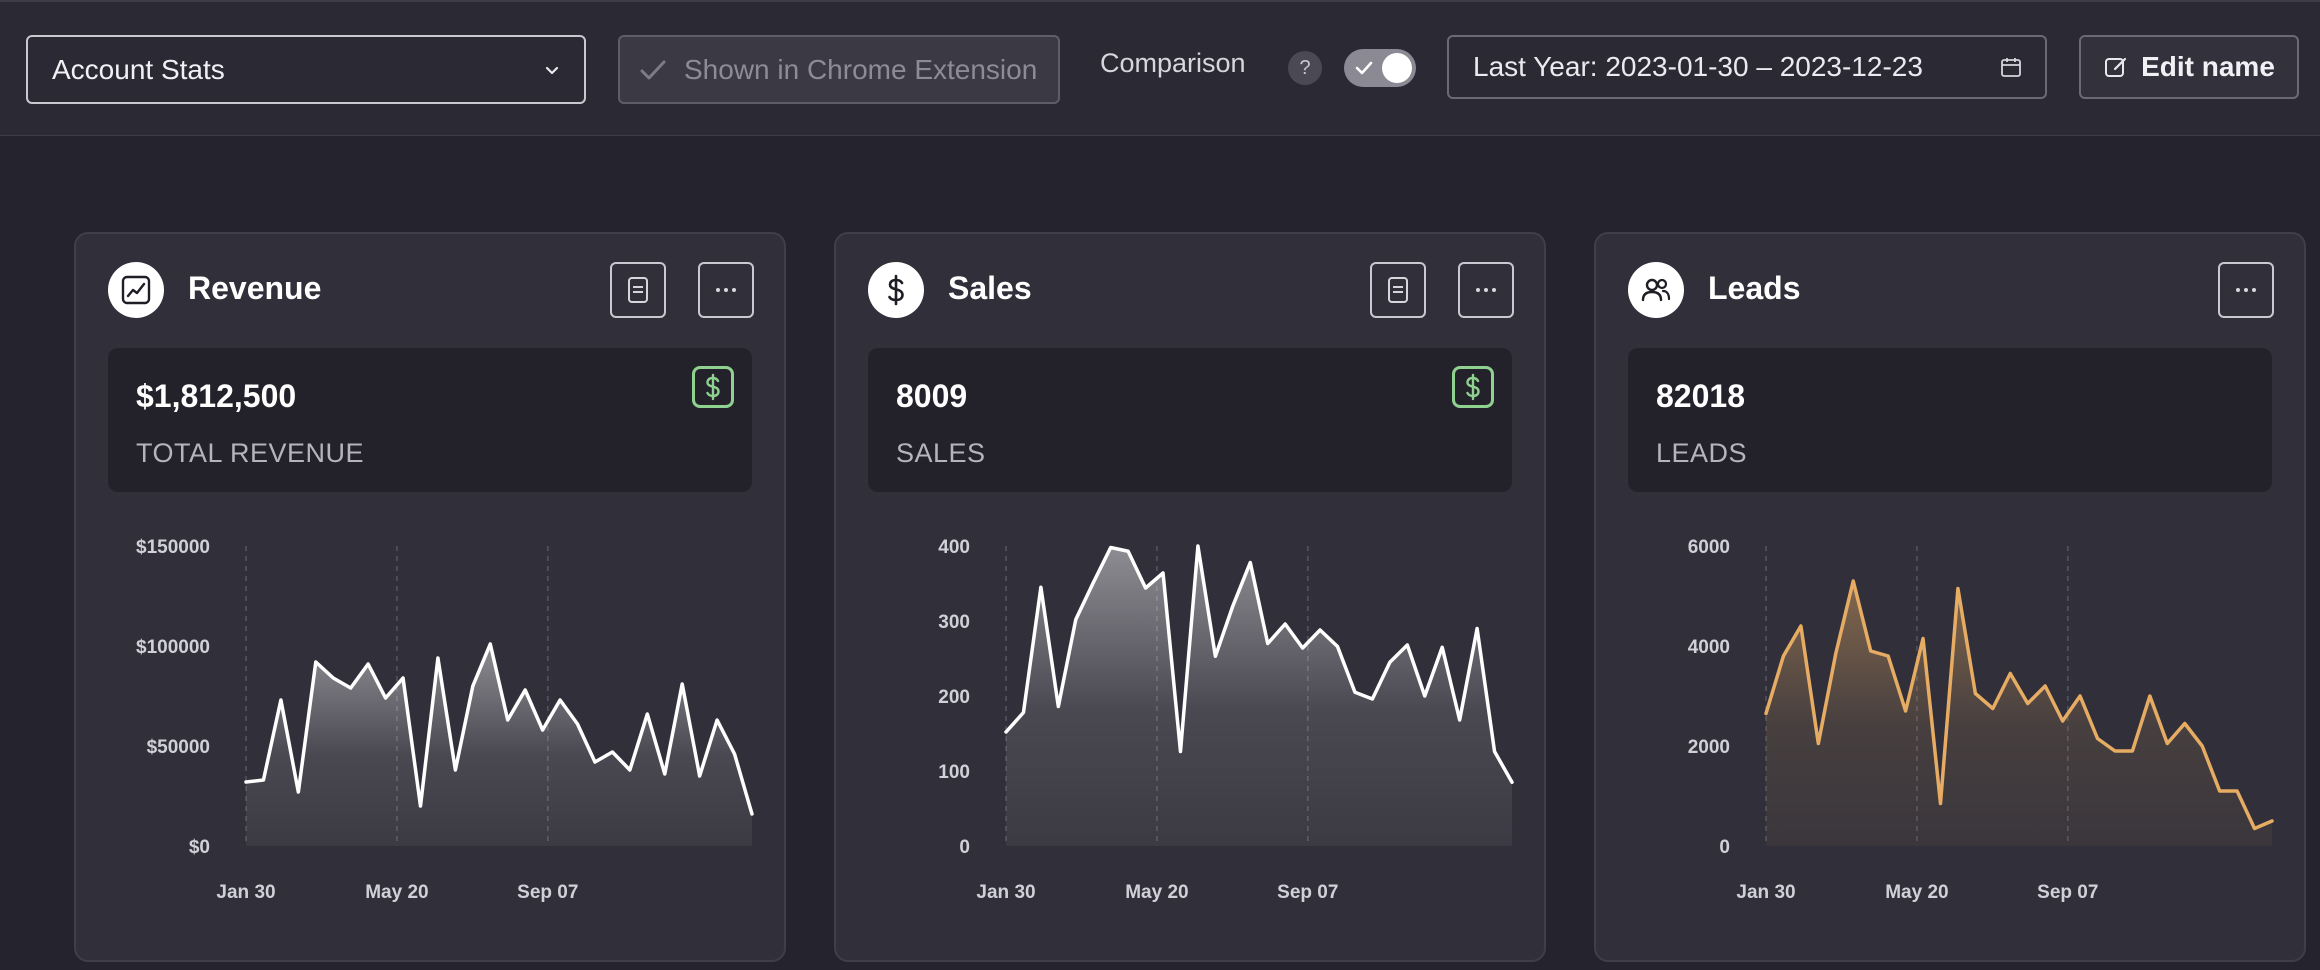  I want to click on leads-chart: Jan 30 May 20 Sep 07 0 2000 4000 6000, so click(1981, 720).